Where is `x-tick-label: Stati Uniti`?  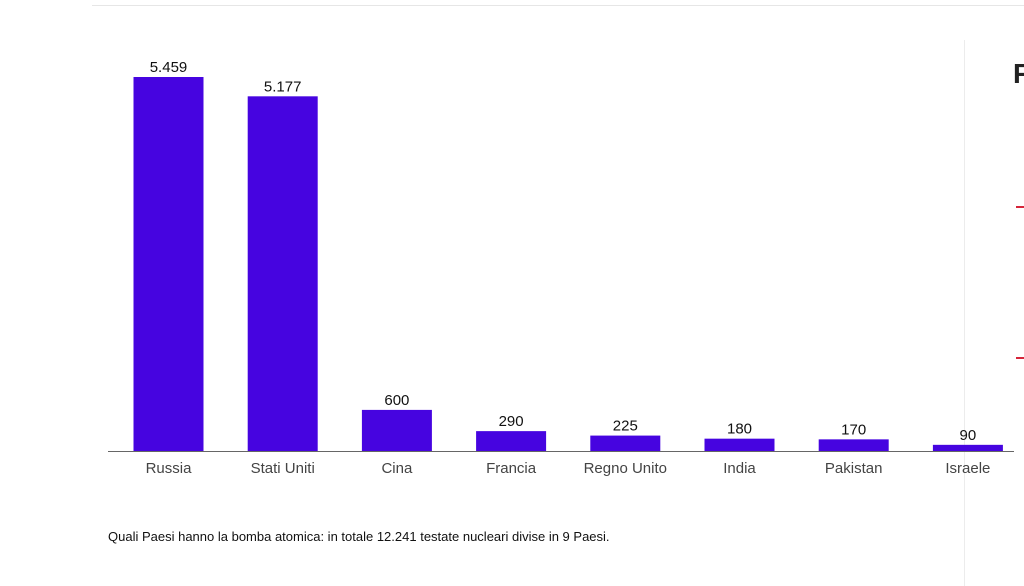 x-tick-label: Stati Uniti is located at coordinates (283, 468).